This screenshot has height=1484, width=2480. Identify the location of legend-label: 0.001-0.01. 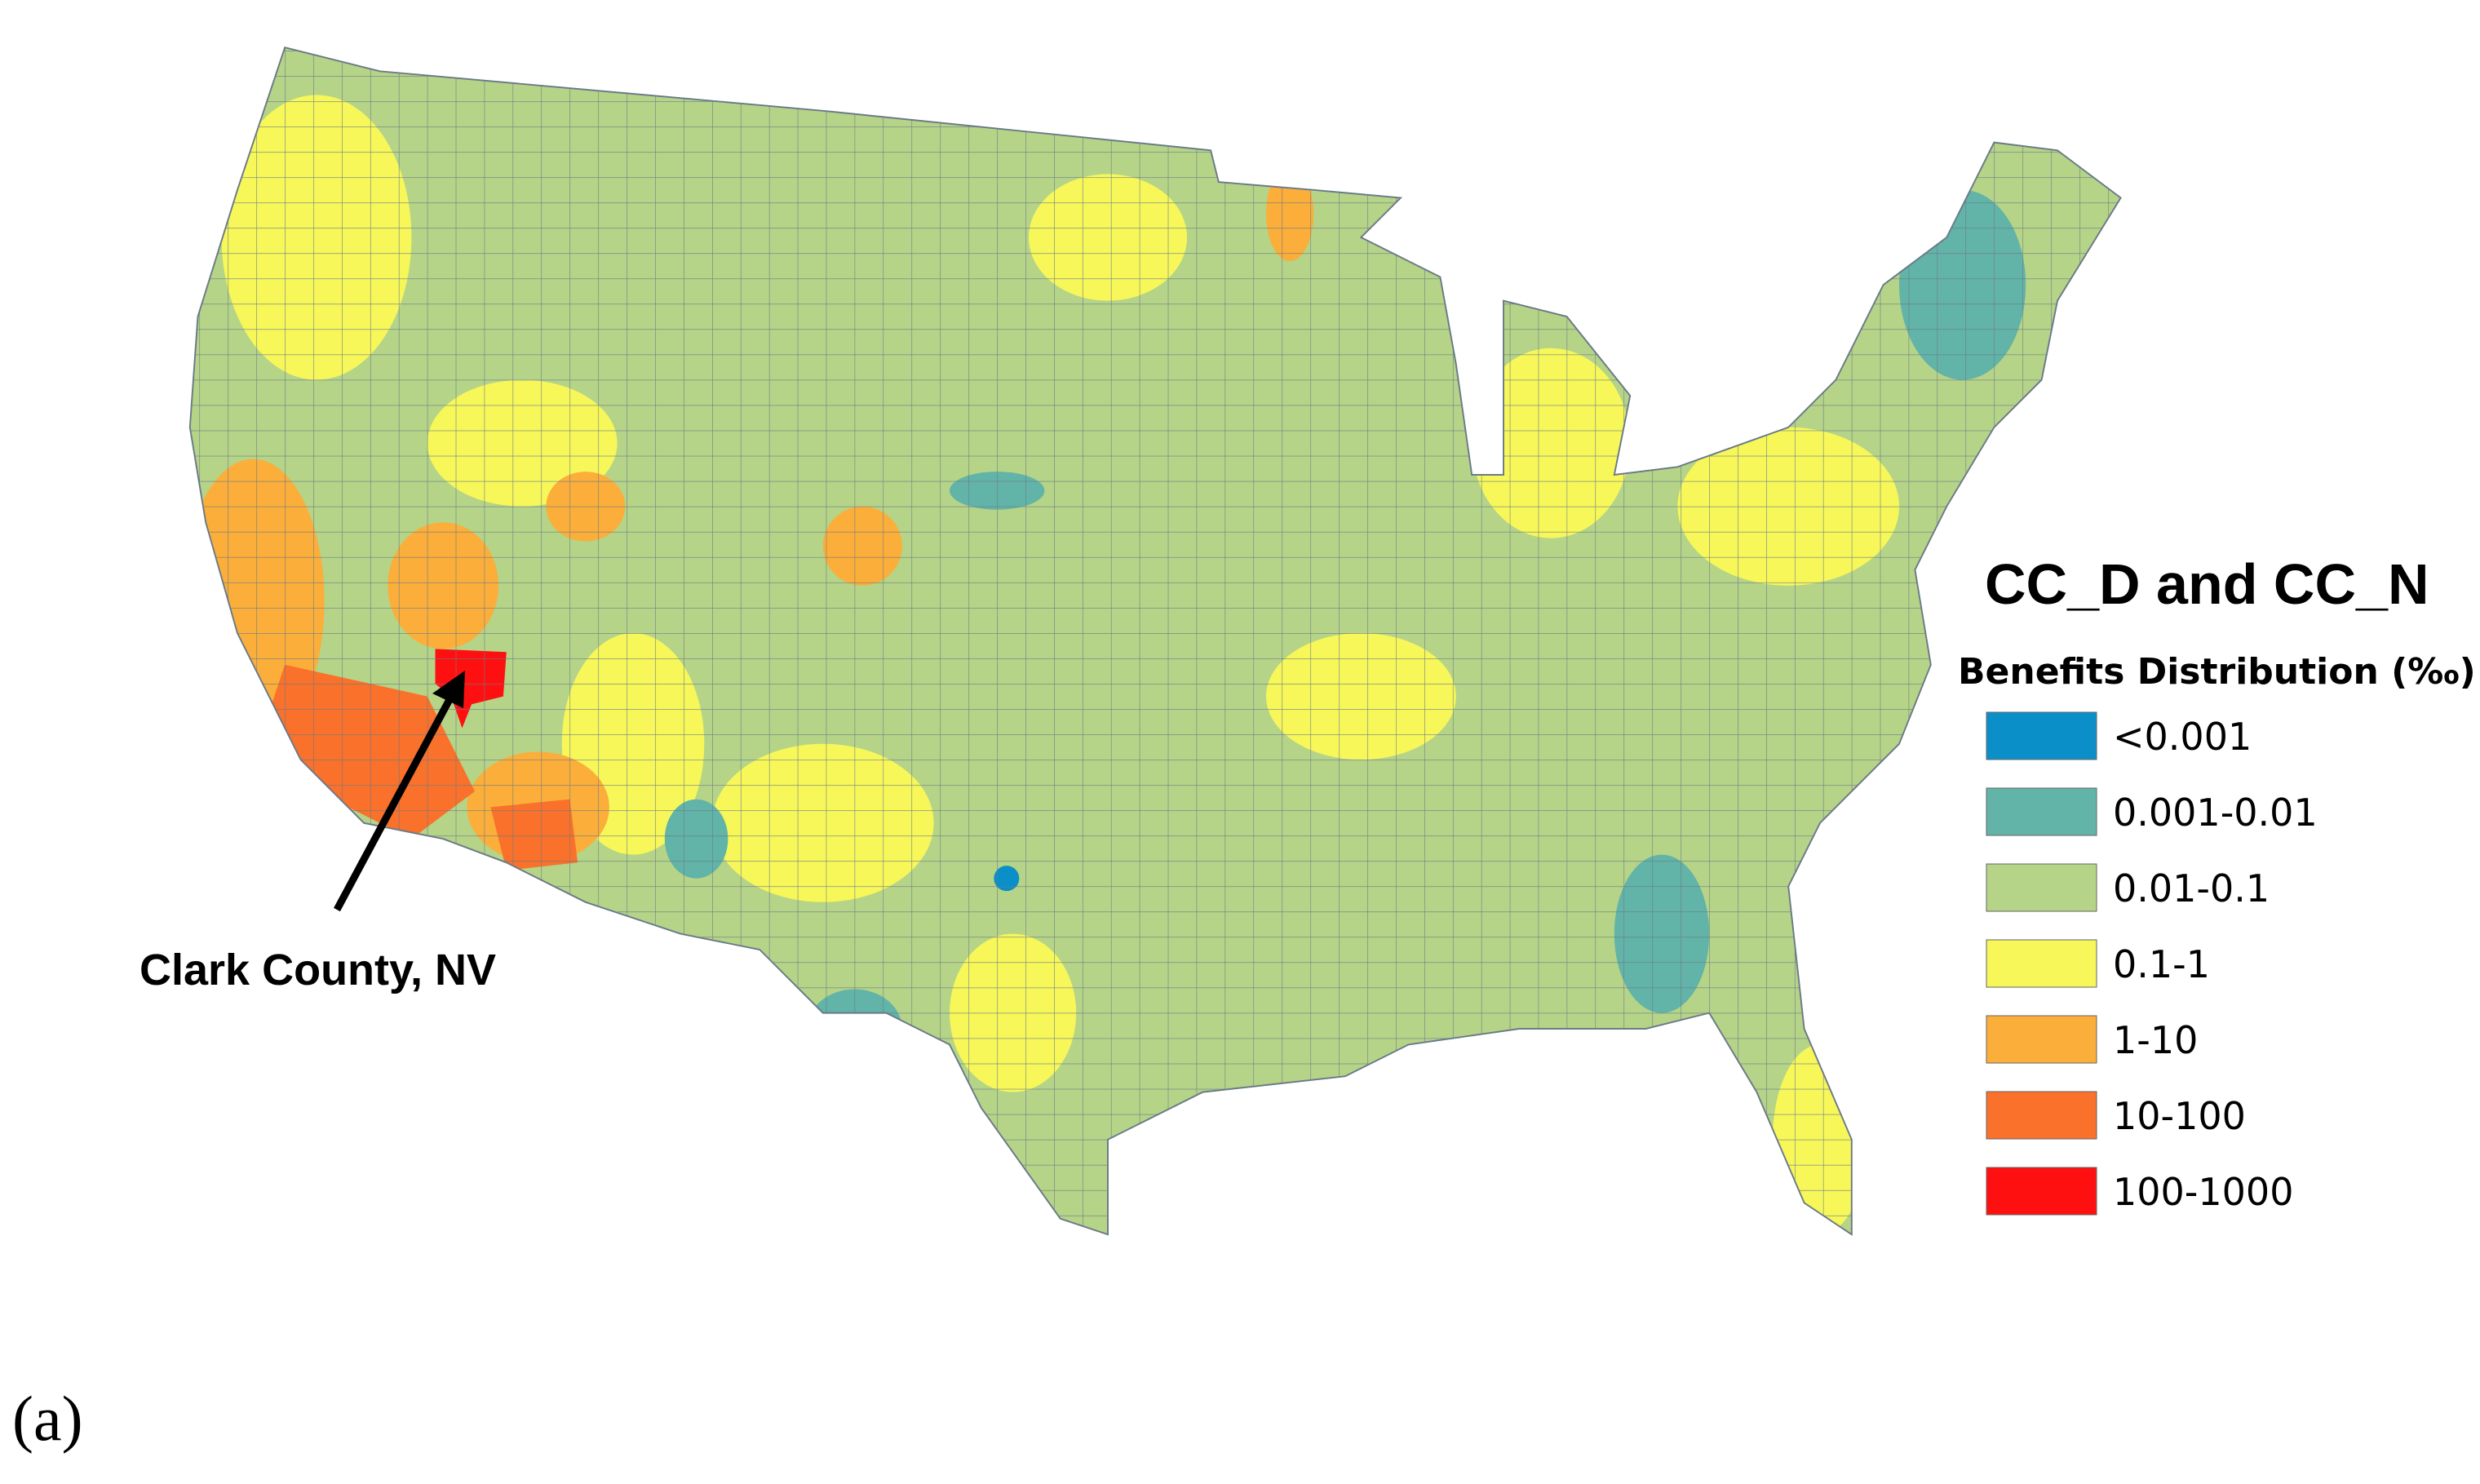
(2215, 813).